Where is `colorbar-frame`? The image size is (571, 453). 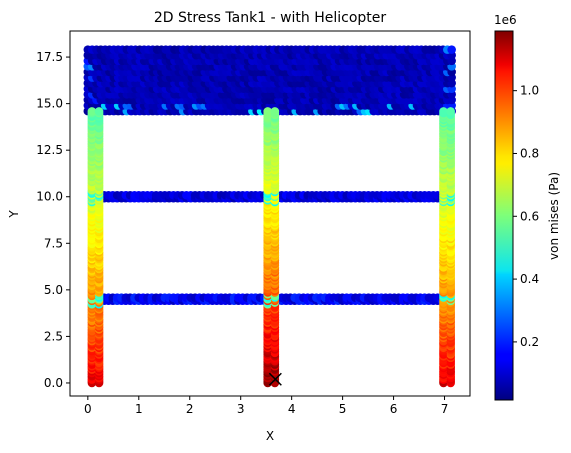 colorbar-frame is located at coordinates (504, 215).